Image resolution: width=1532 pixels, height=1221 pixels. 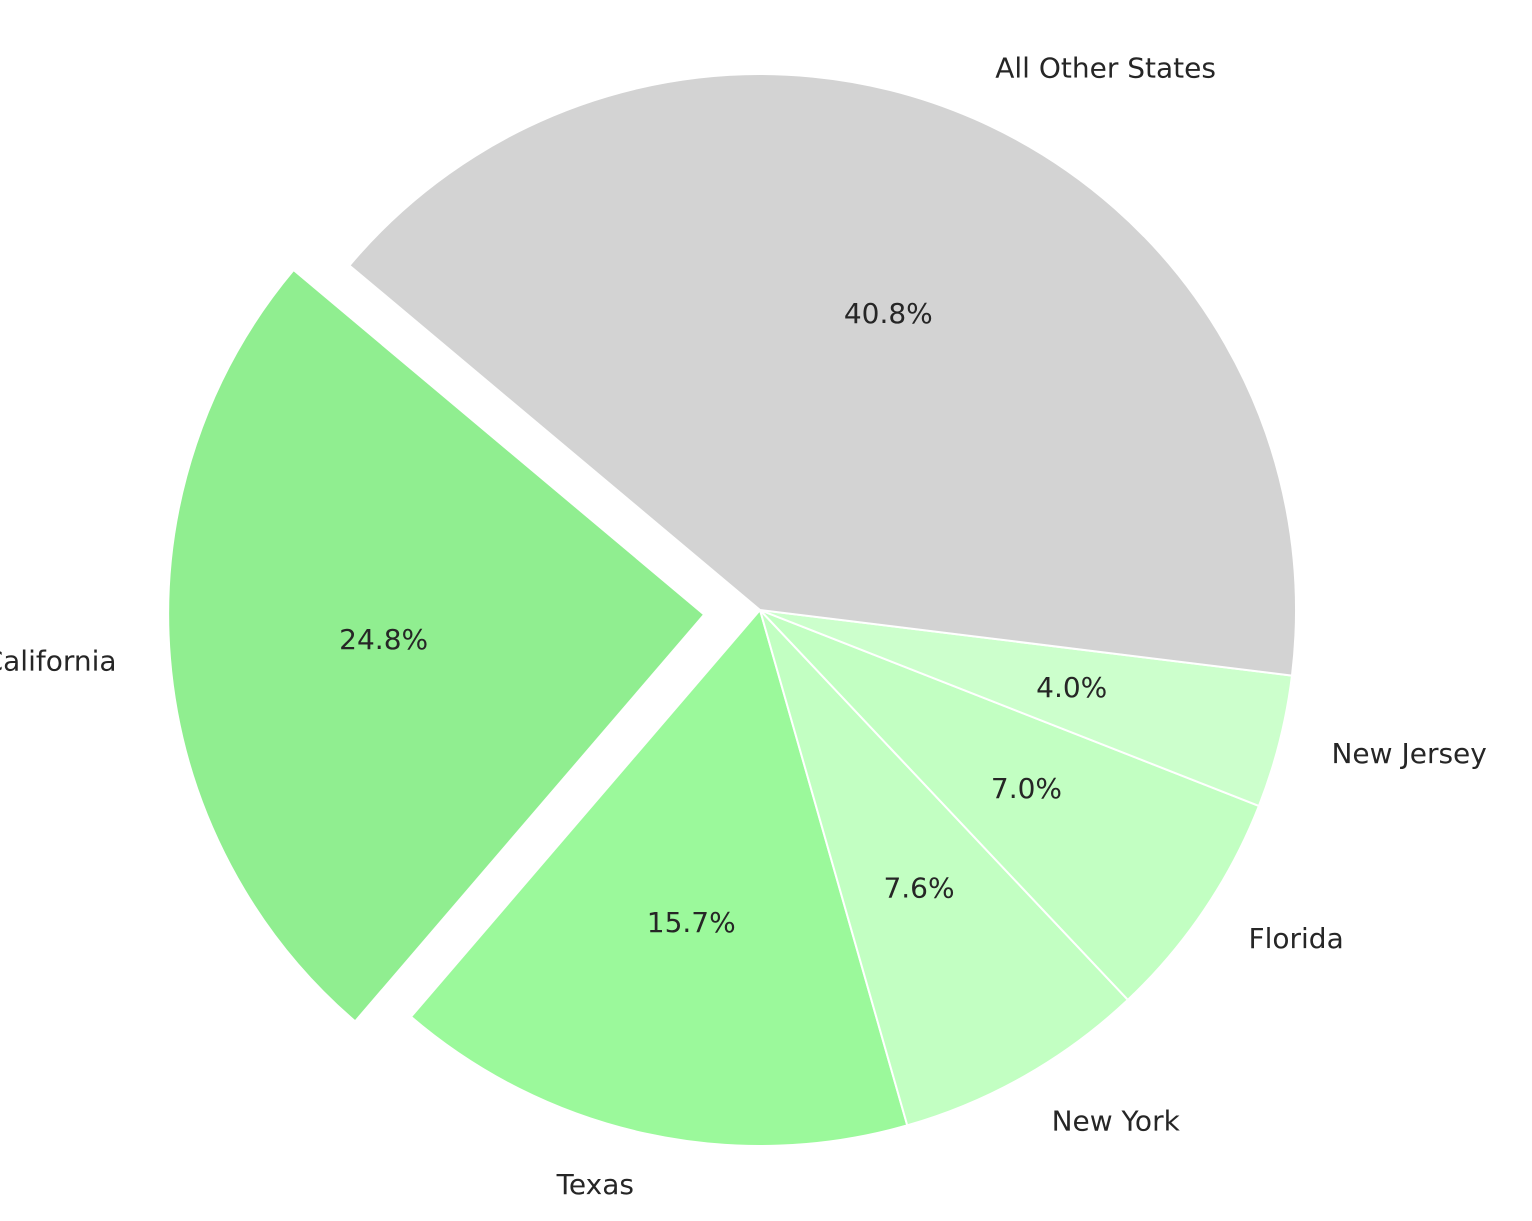 I want to click on percent-label-texas: 15.7%, so click(x=691, y=922).